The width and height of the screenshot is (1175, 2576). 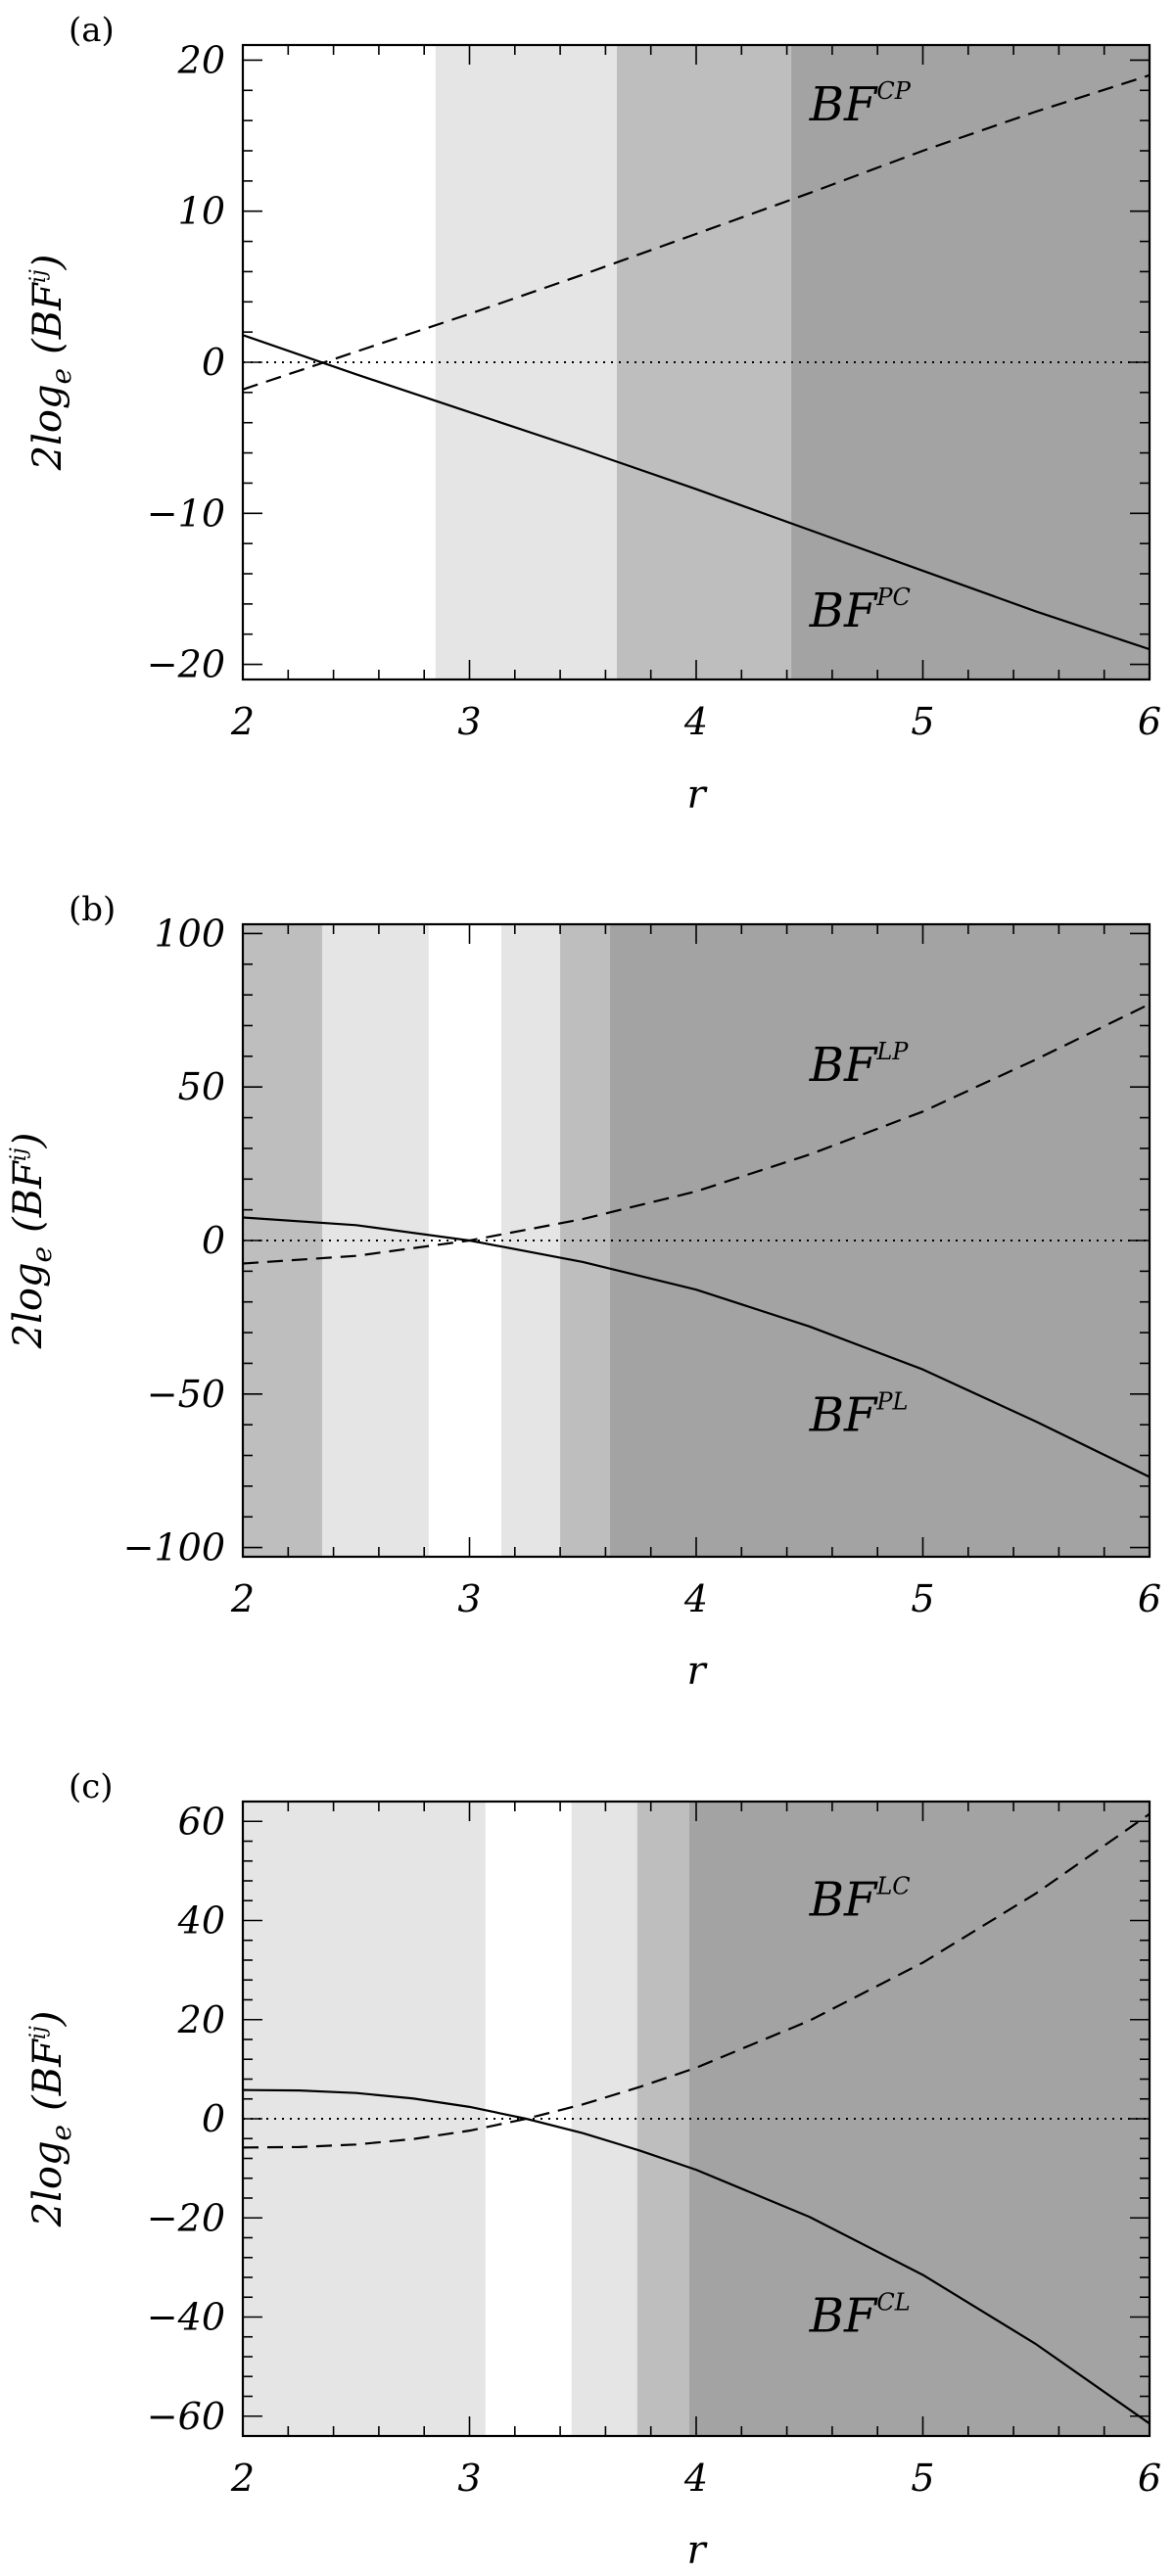 I want to click on y-tick-label: −60, so click(x=186, y=2416).